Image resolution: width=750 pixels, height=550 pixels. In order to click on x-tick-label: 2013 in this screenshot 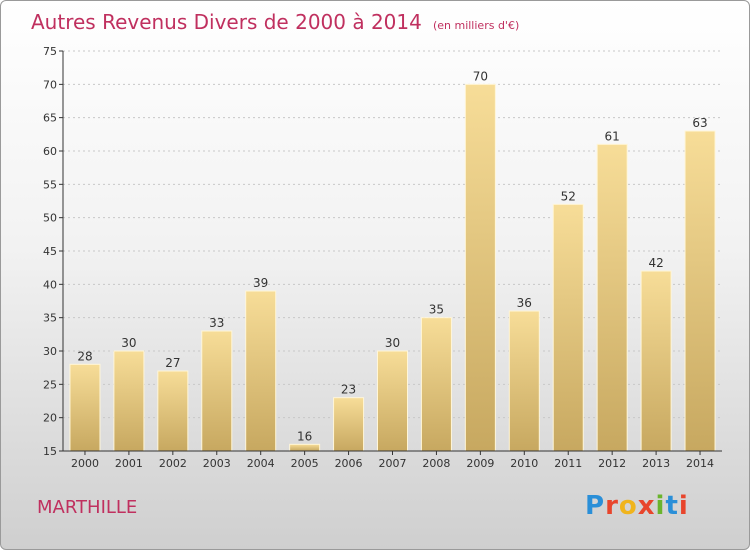, I will do `click(656, 463)`.